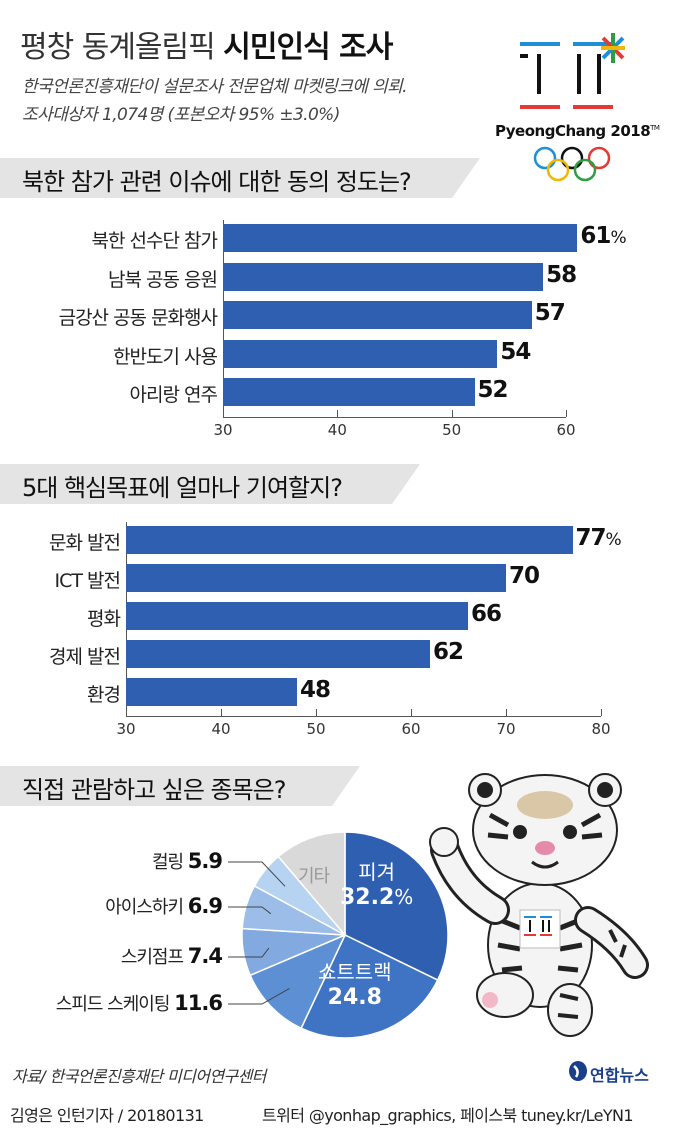 The height and width of the screenshot is (1134, 683). Describe the element at coordinates (619, 1075) in the screenshot. I see `yonhap-brand: 연합뉴스` at that location.